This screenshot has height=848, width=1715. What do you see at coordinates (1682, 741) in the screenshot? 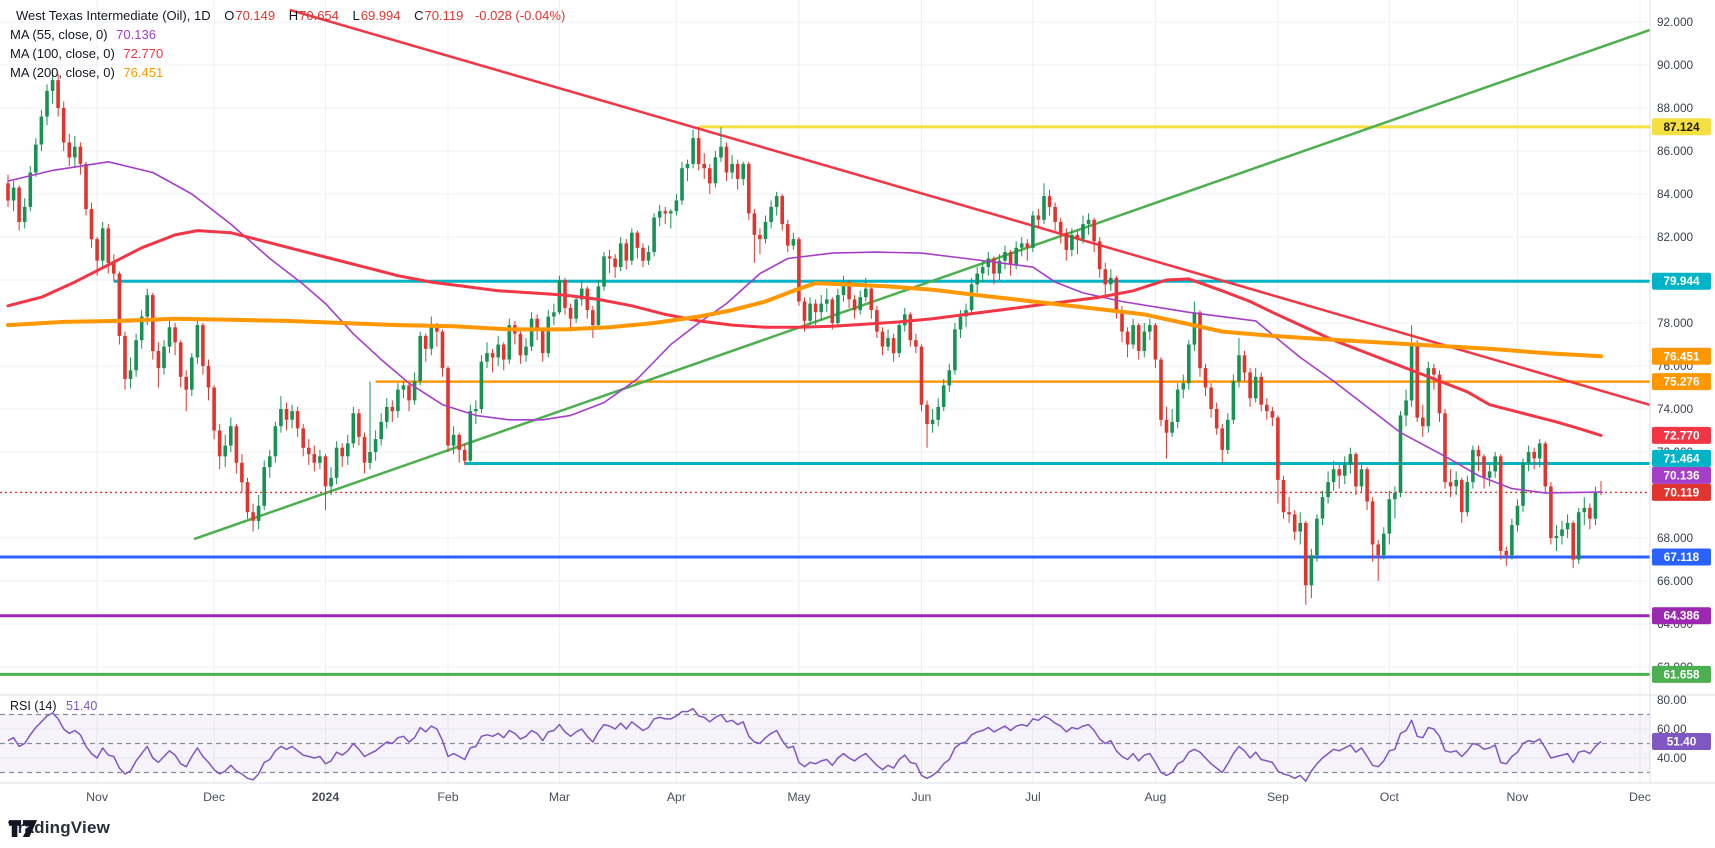
I see `svg-text: 51.40` at bounding box center [1682, 741].